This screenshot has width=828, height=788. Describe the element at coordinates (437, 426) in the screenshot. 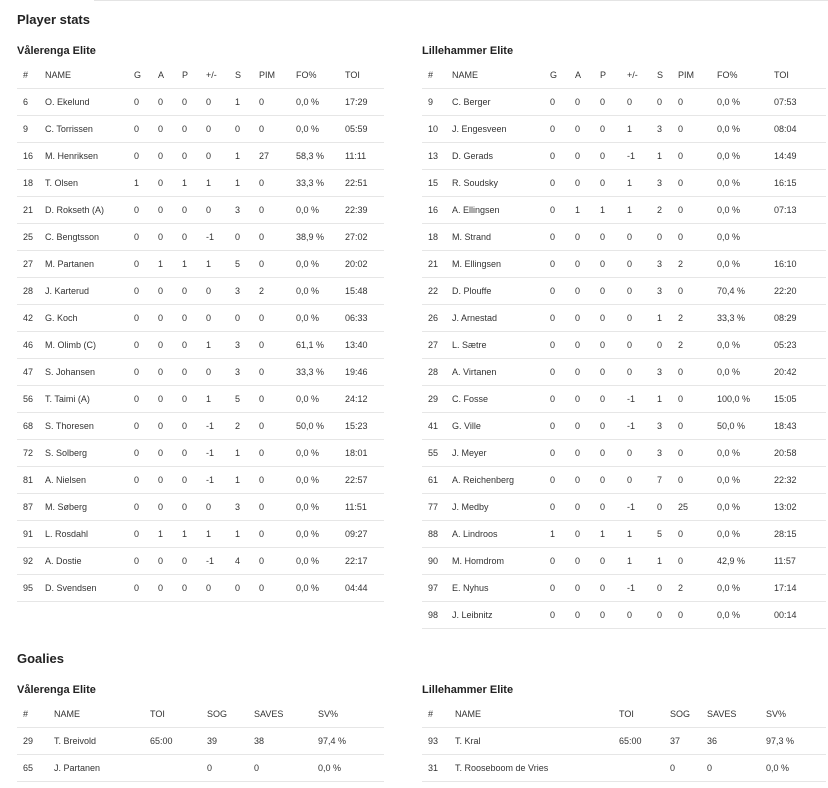

I see `table-cell: 41` at that location.